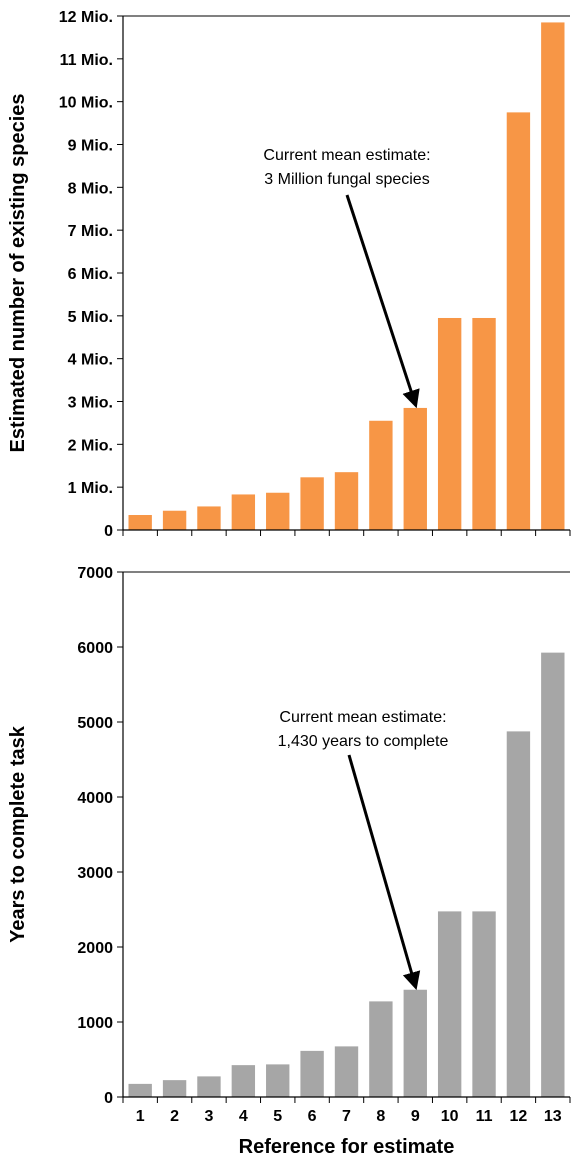 This screenshot has width=574, height=1160. Describe the element at coordinates (95, 873) in the screenshot. I see `y-tick-label: 3000` at that location.